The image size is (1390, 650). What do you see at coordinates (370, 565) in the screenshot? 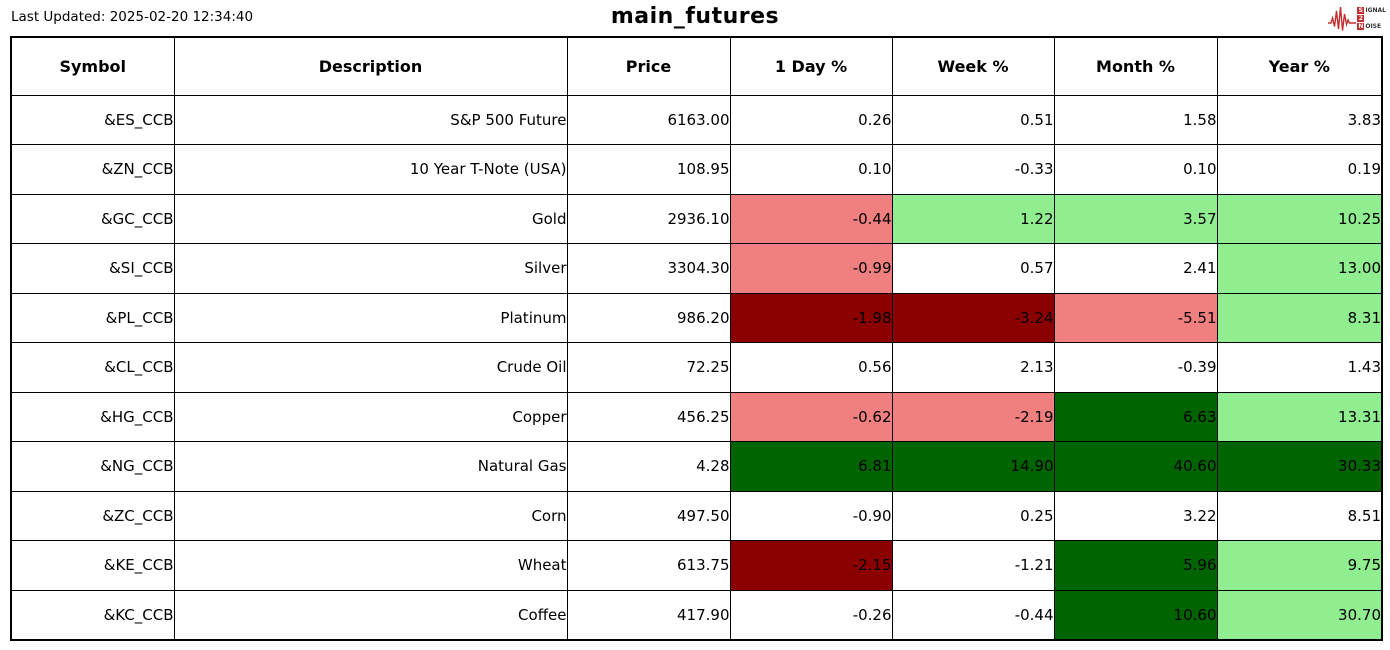
I see `description-cell: Wheat` at bounding box center [370, 565].